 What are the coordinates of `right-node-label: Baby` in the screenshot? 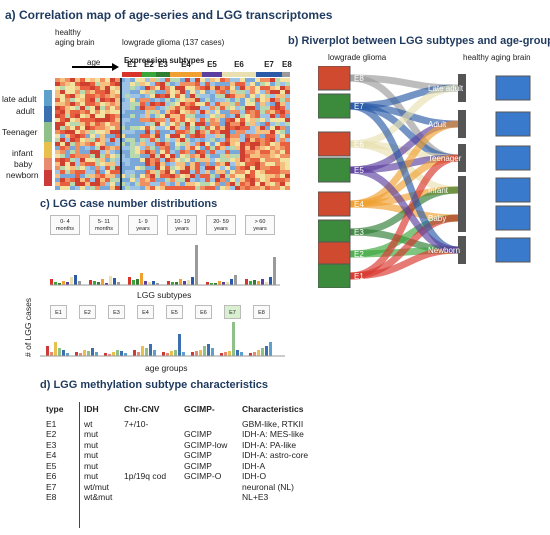 It's located at (437, 218).